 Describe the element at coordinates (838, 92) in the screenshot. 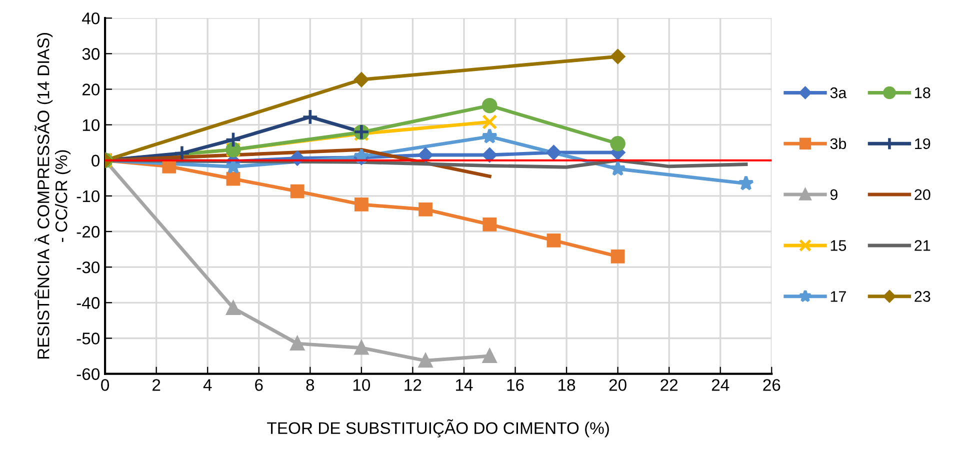

I see `legend-label: 3a` at that location.